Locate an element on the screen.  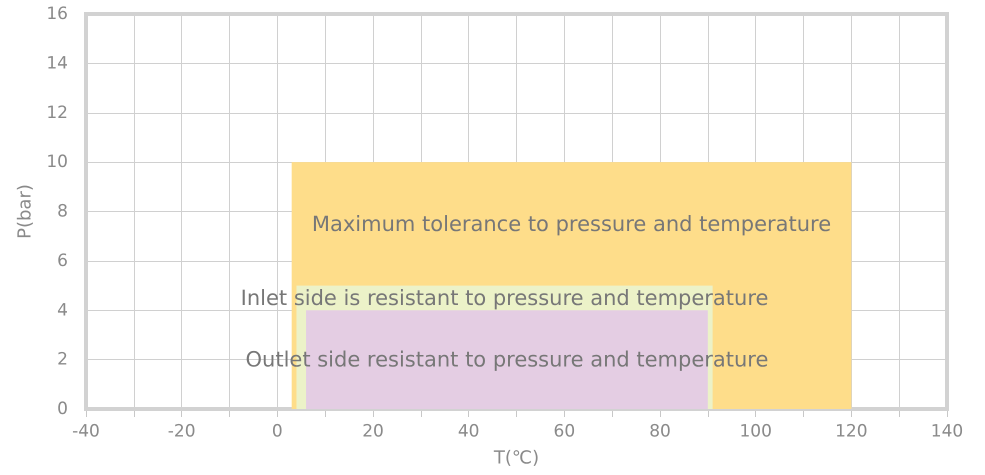
x-tick-label: 20 is located at coordinates (373, 432).